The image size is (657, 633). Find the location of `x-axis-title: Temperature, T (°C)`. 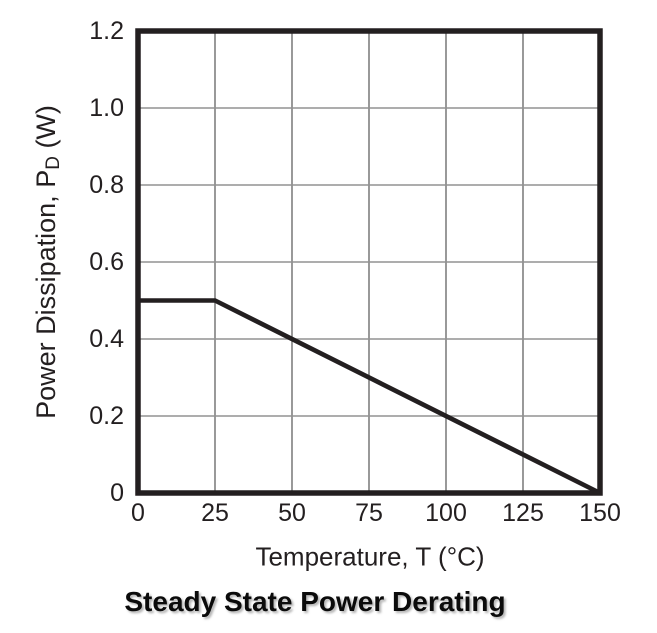

x-axis-title: Temperature, T (°C) is located at coordinates (370, 556).